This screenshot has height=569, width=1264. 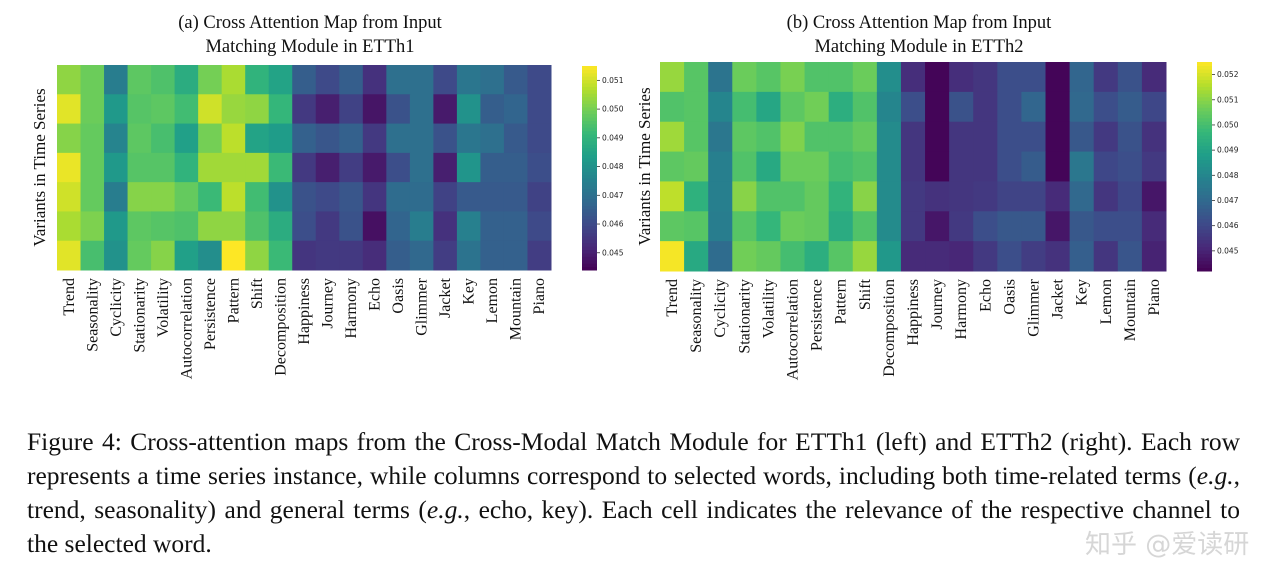 What do you see at coordinates (672, 298) in the screenshot?
I see `column-label: Trend` at bounding box center [672, 298].